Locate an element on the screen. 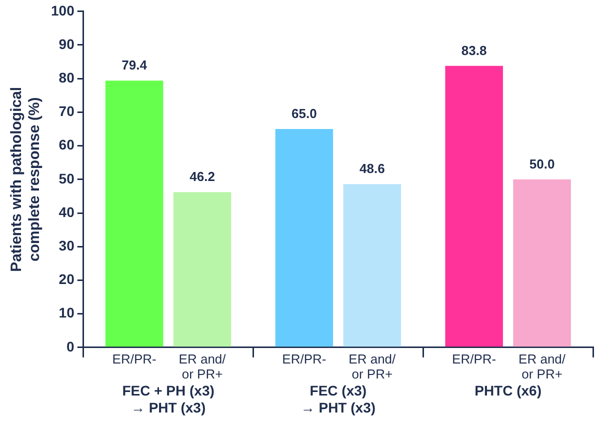 The height and width of the screenshot is (447, 601). y-tick-label: 100 is located at coordinates (63, 10).